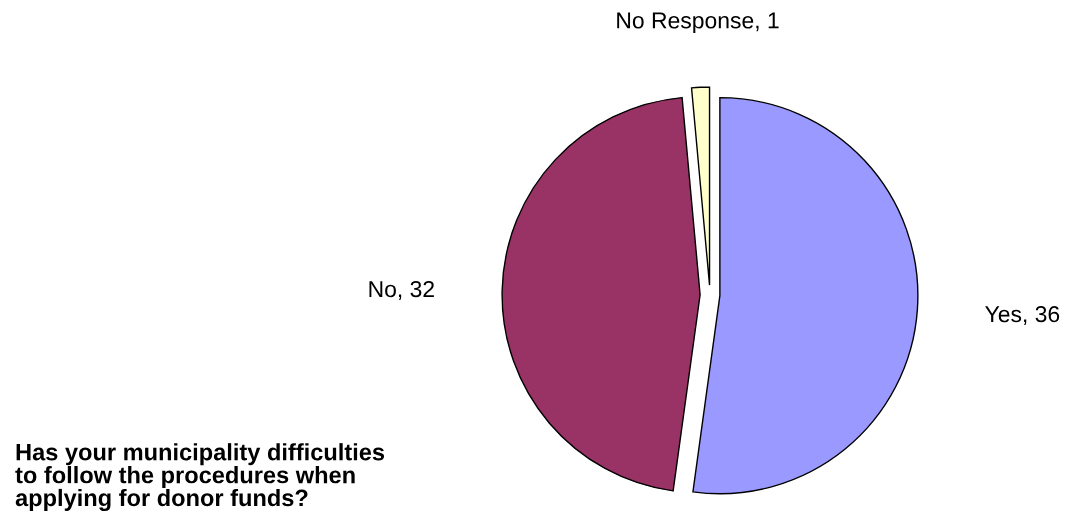 Image resolution: width=1073 pixels, height=515 pixels. What do you see at coordinates (1003, 314) in the screenshot?
I see `slice-label: Yes` at bounding box center [1003, 314].